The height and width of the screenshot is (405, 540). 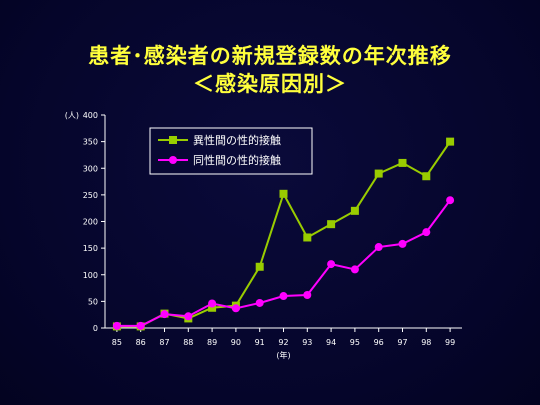 What do you see at coordinates (90, 222) in the screenshot?
I see `y-tick-label: 200` at bounding box center [90, 222].